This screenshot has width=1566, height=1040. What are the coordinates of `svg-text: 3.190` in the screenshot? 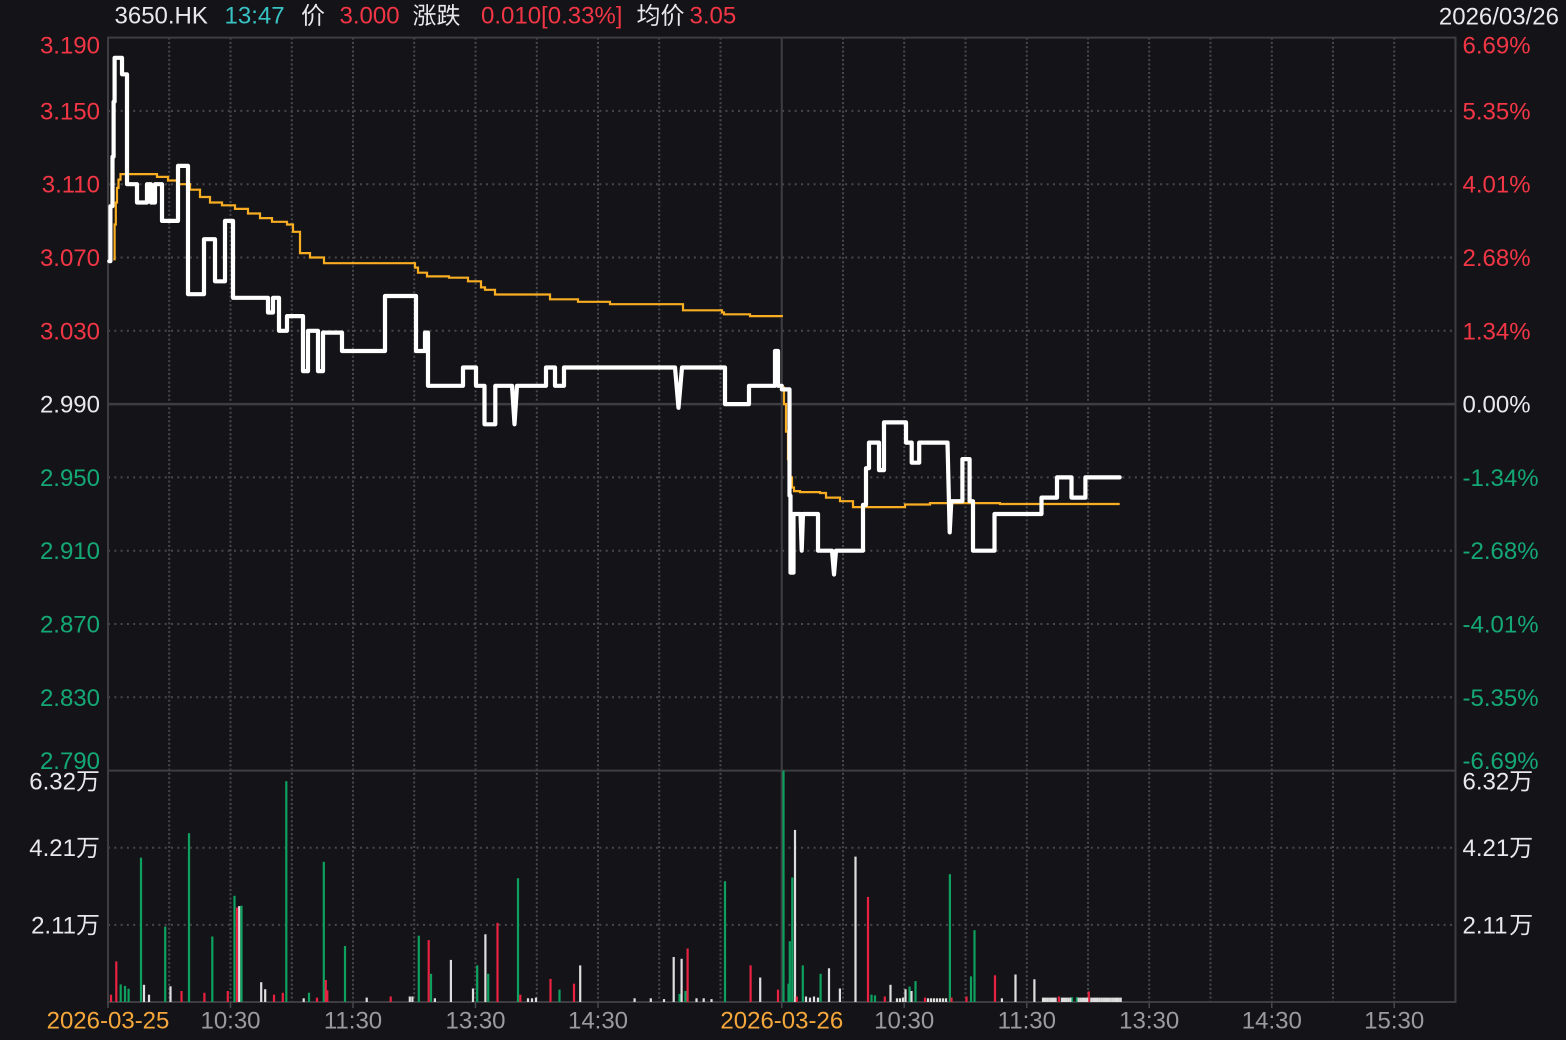 It's located at (70, 46).